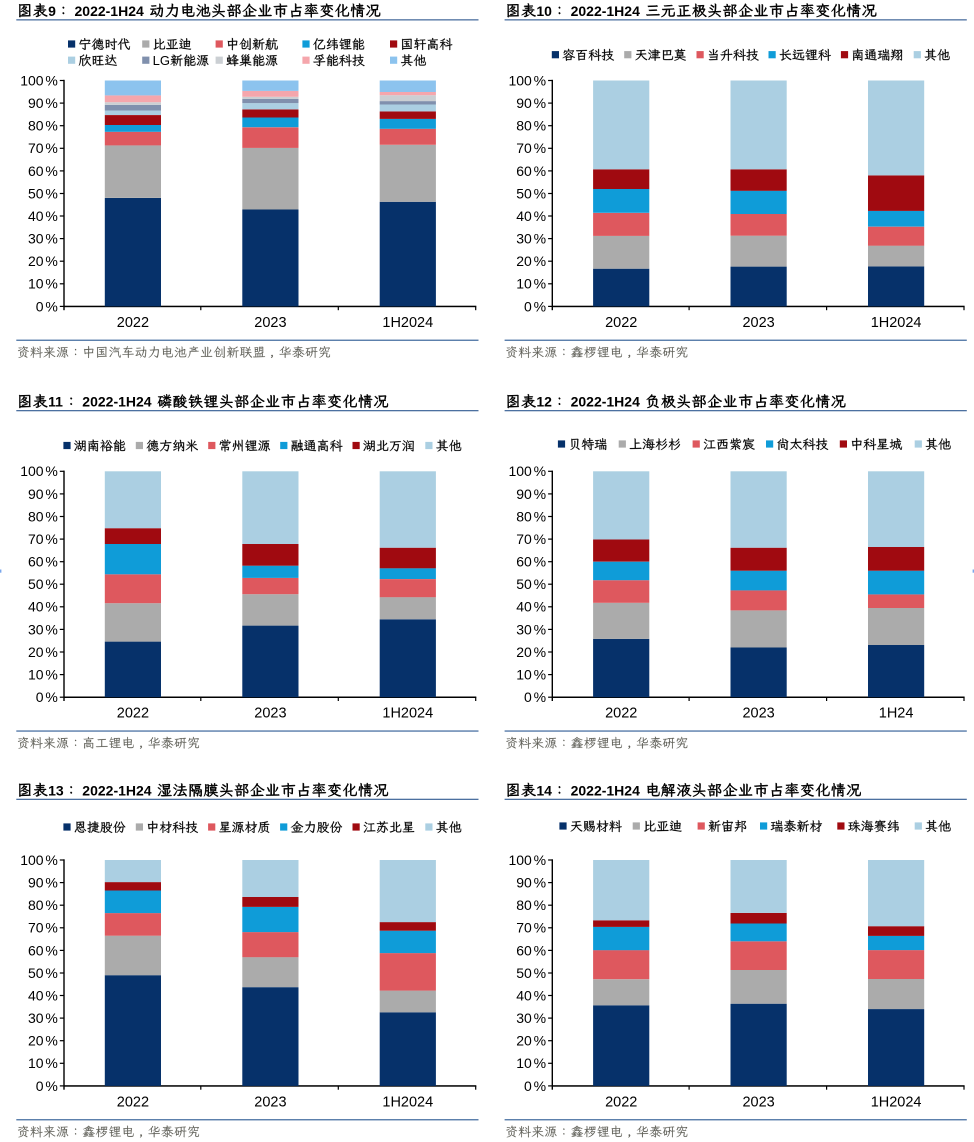 This screenshot has height=1142, width=974. Describe the element at coordinates (544, 790) in the screenshot. I see `svg-text: 14` at that location.